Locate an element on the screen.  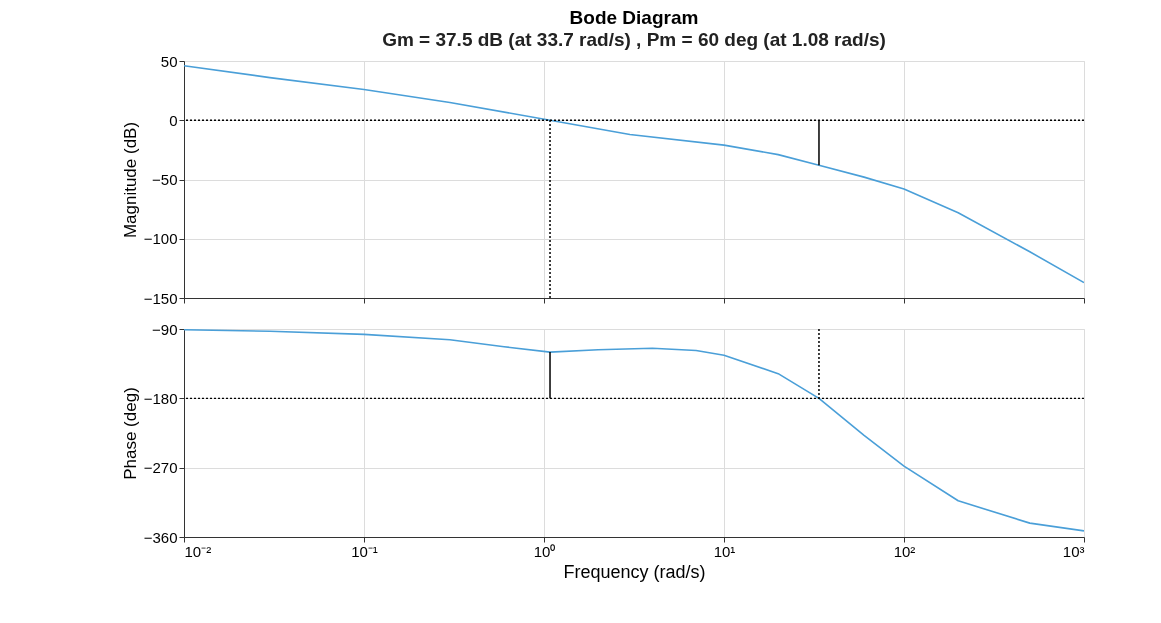
y-tick-label: −90 is located at coordinates (165, 329).